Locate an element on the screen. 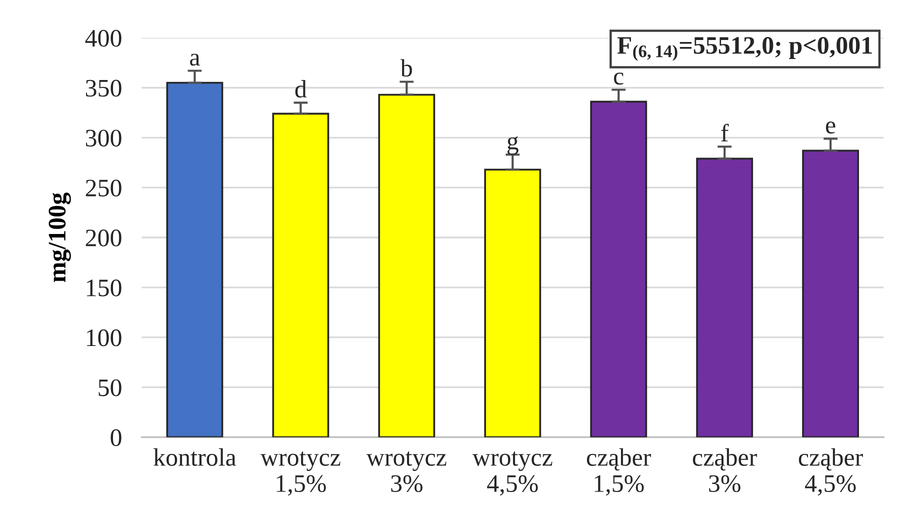 Image resolution: width=897 pixels, height=518 pixels. x-tick-label: cząber 4,5% is located at coordinates (830, 472).